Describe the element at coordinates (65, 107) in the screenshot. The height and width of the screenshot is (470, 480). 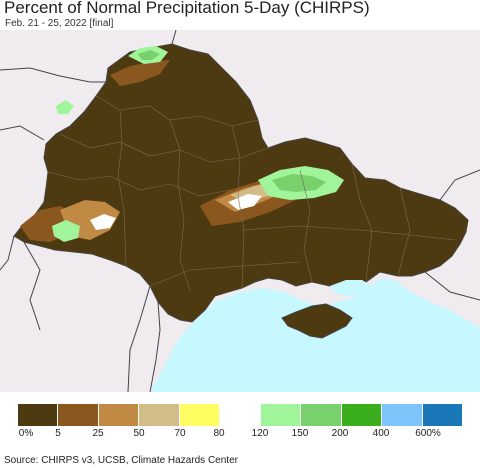
I see `wet-patch-northwest` at that location.